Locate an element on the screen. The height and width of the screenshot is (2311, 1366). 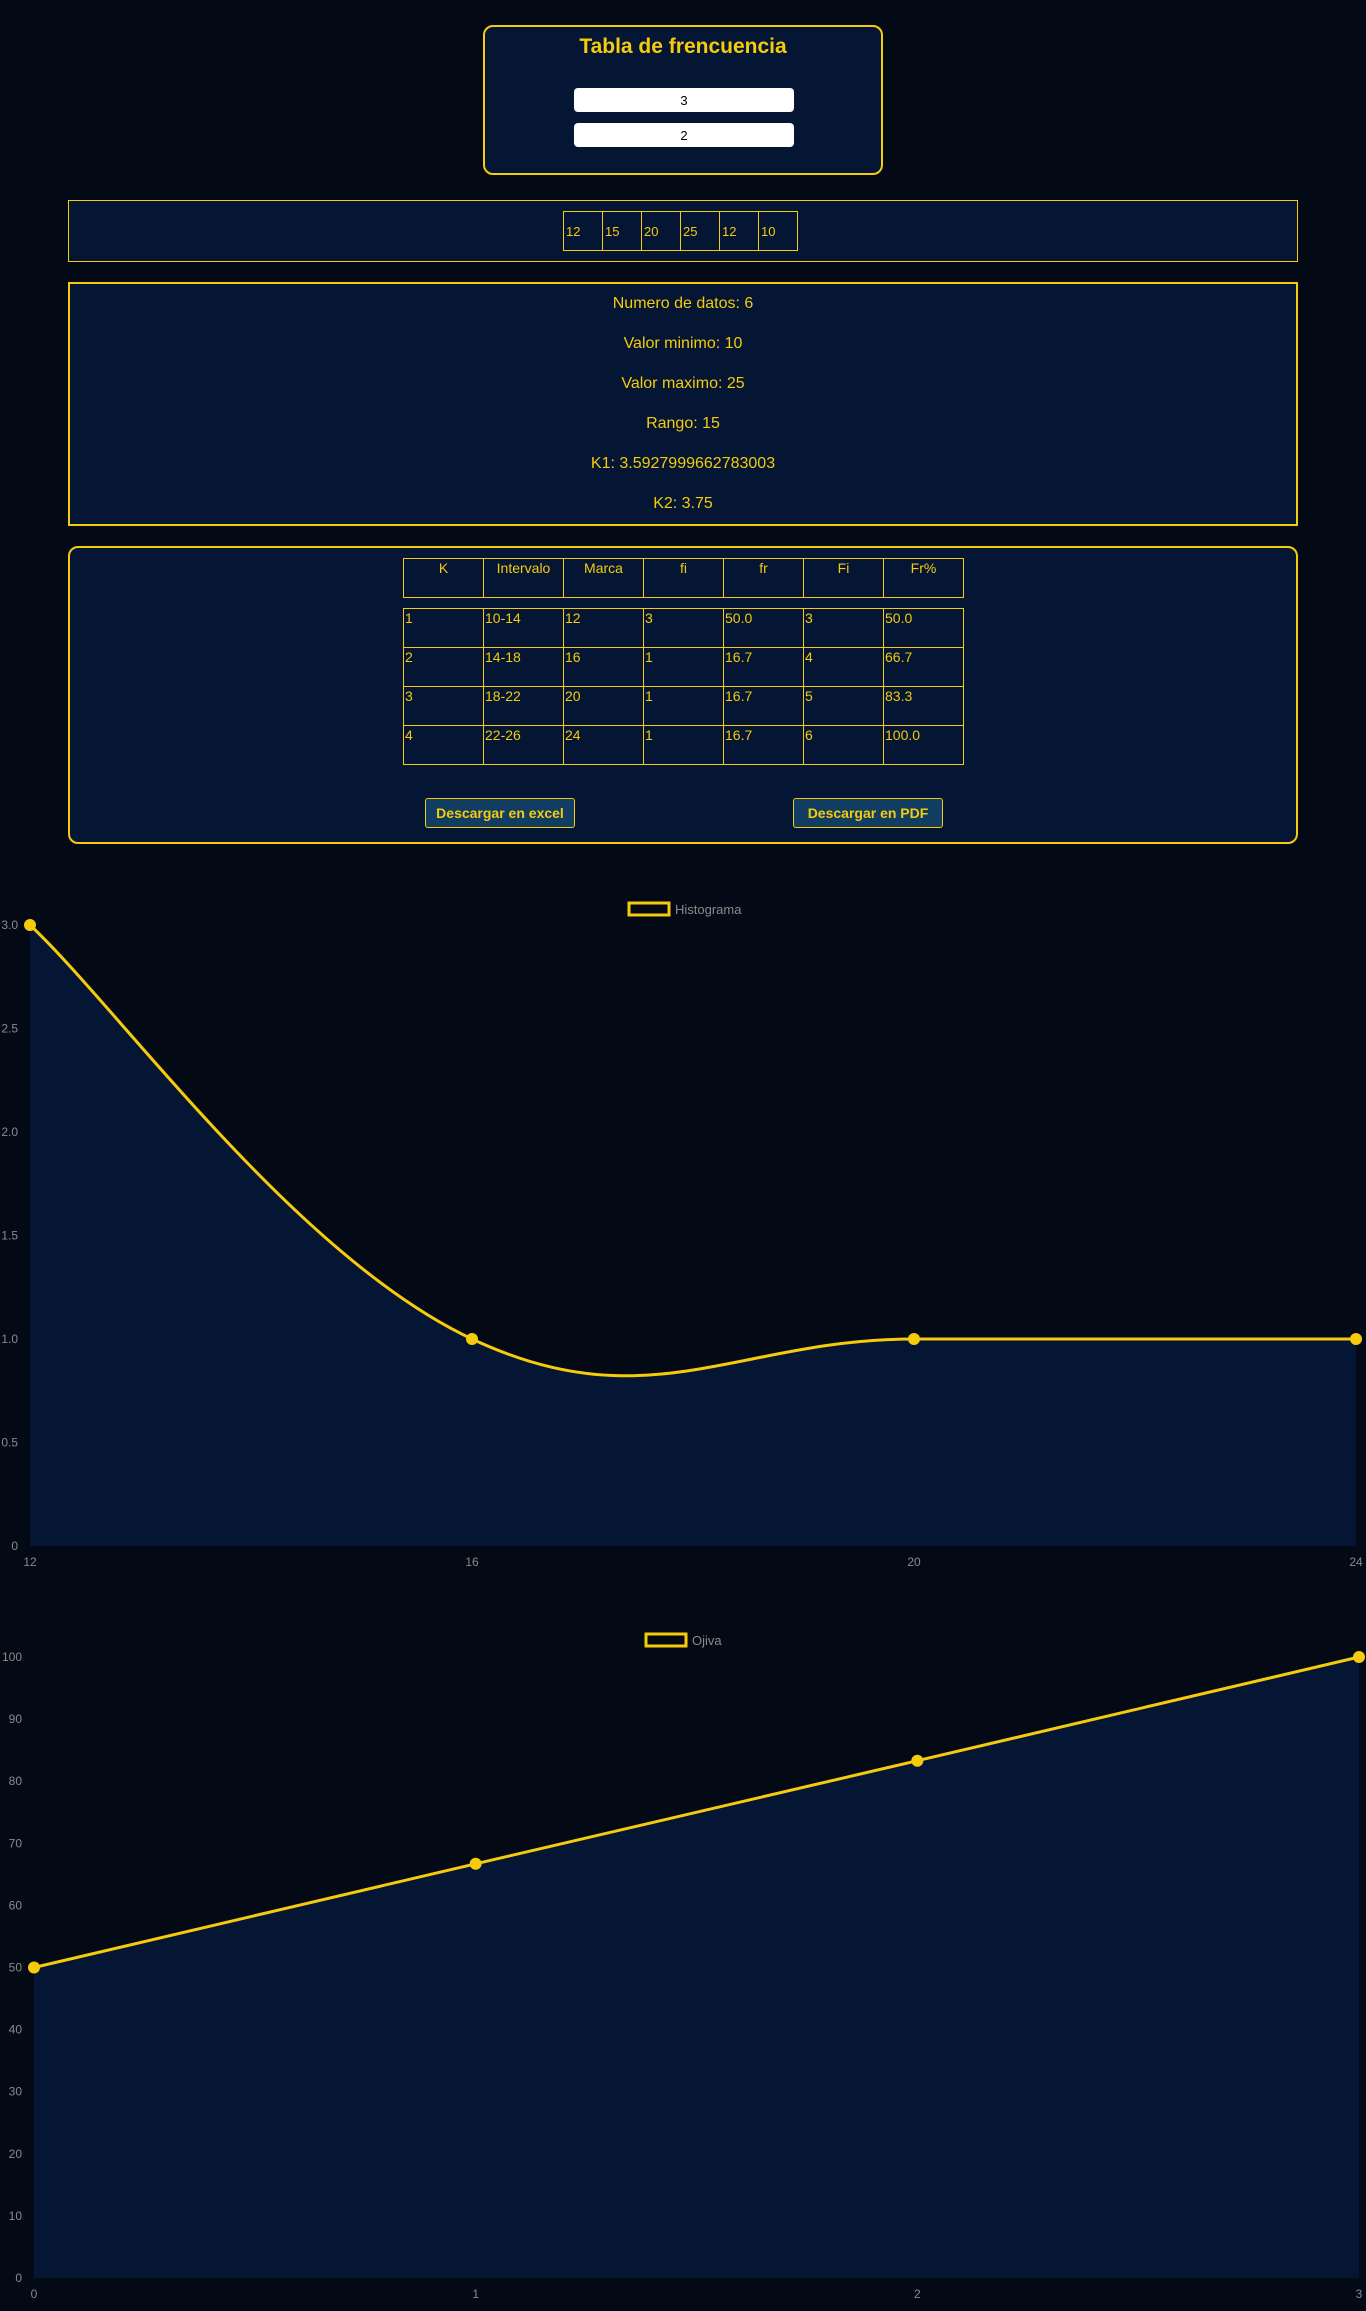
series-line is located at coordinates (696, 1812).